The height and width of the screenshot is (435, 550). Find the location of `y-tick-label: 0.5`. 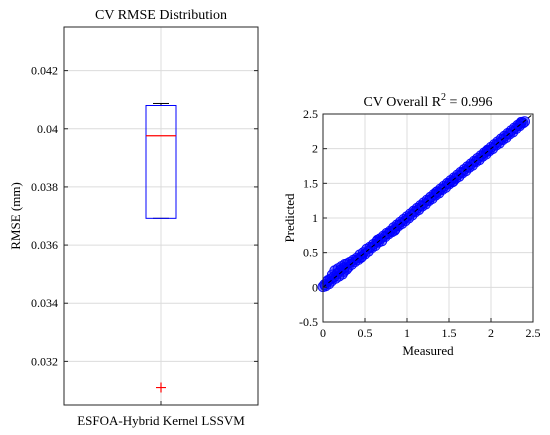

y-tick-label: 0.5 is located at coordinates (310, 253).